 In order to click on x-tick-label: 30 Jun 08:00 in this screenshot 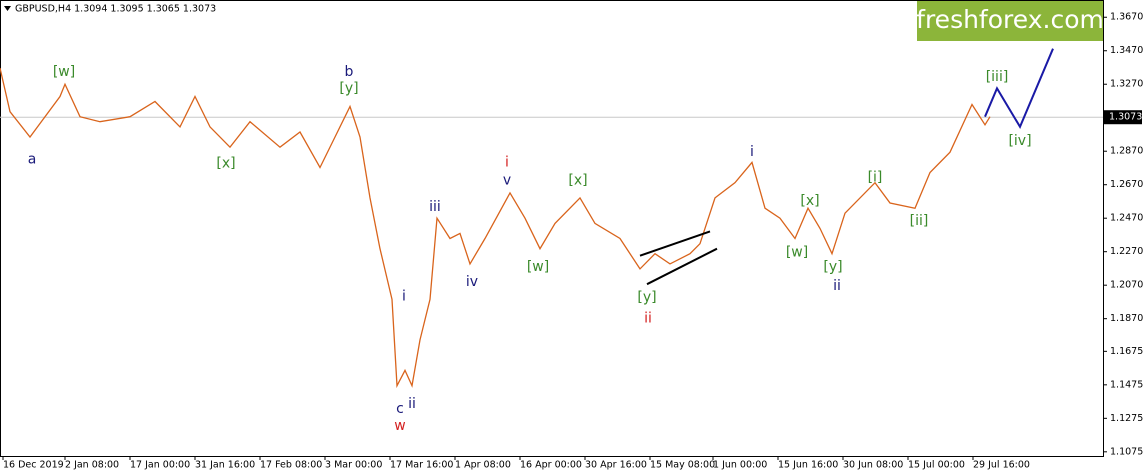, I will do `click(873, 465)`.